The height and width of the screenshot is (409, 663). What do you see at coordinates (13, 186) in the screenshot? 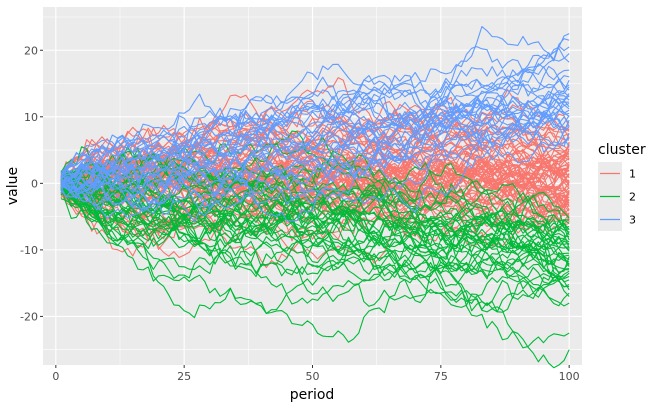
I see `y-axis-title: value` at bounding box center [13, 186].